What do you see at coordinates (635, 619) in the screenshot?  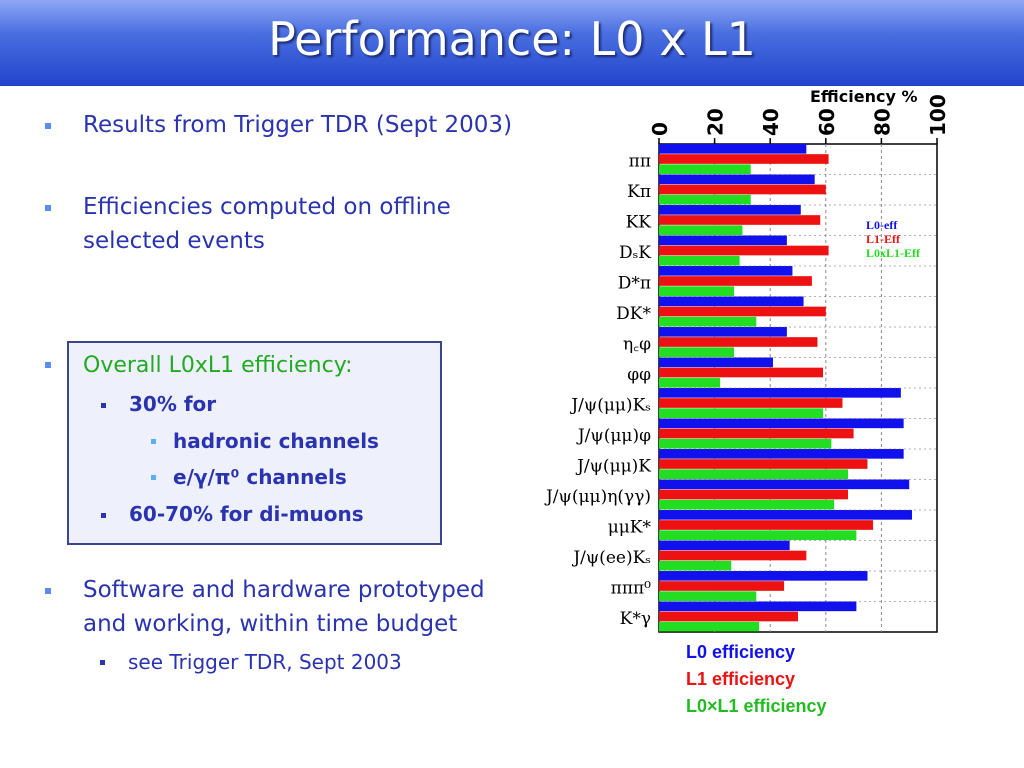 I see `category-label: K*γ` at bounding box center [635, 619].